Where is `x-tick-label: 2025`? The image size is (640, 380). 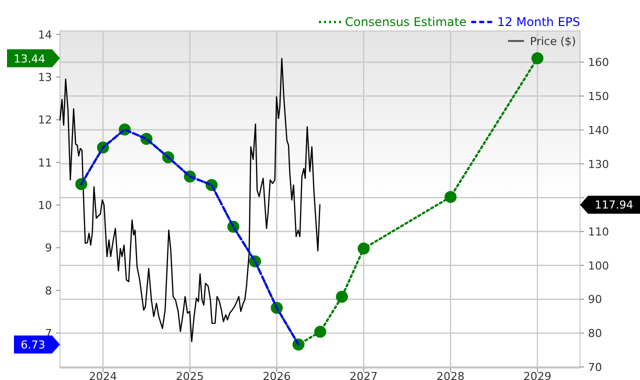
x-tick-label: 2025 is located at coordinates (190, 375).